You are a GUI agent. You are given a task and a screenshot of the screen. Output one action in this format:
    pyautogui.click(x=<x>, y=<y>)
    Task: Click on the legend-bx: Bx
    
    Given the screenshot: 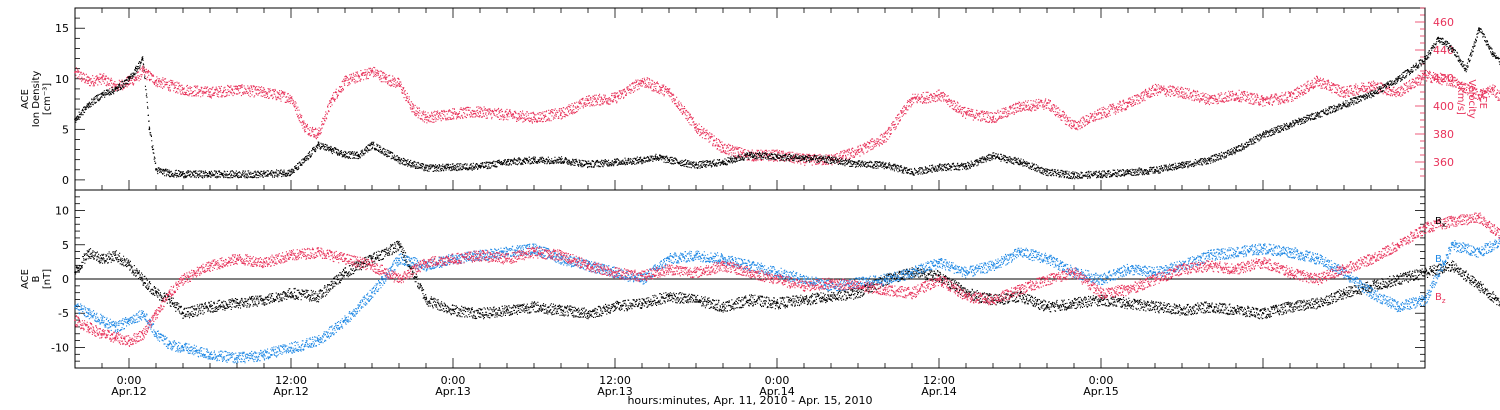 What is the action you would take?
    pyautogui.click(x=1440, y=222)
    